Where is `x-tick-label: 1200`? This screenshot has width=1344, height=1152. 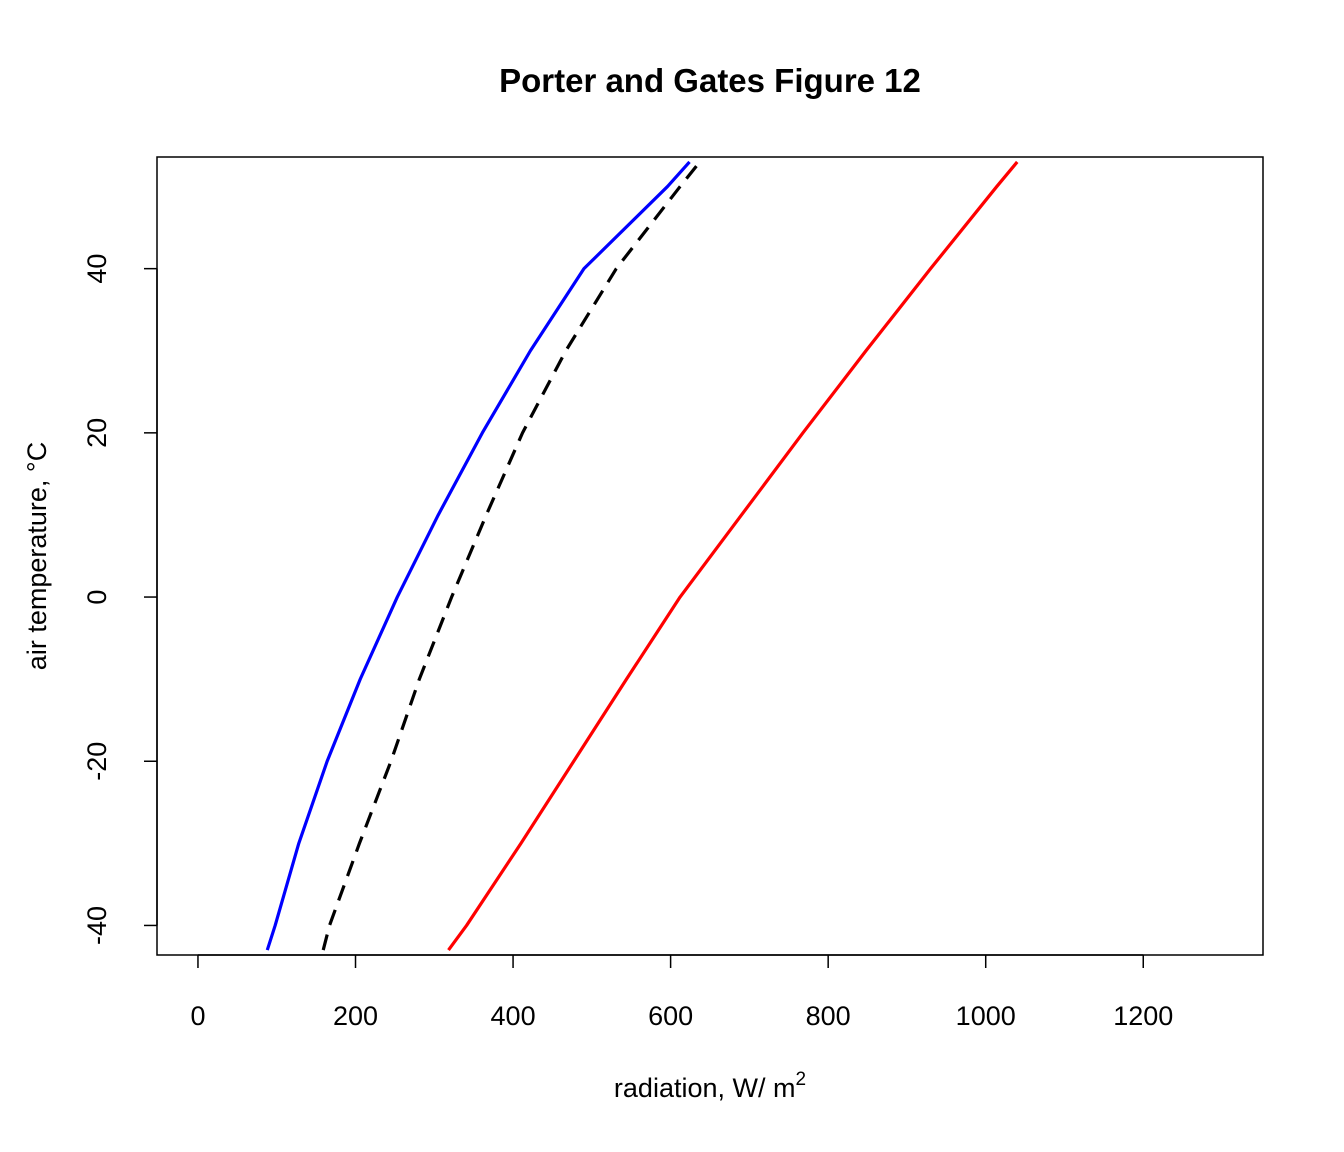
x-tick-label: 1200 is located at coordinates (1143, 1016).